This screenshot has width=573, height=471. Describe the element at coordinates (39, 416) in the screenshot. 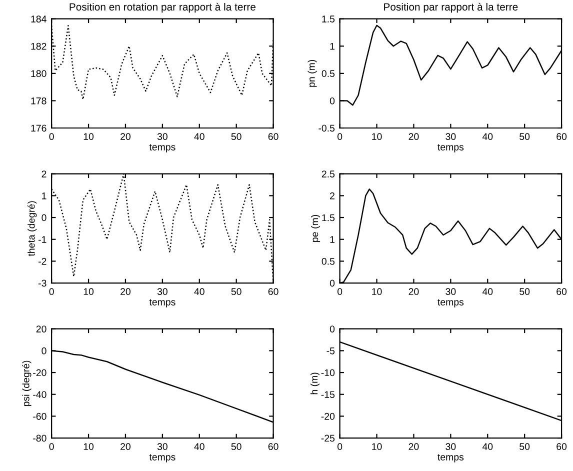

I see `y-tick-label: -60` at that location.